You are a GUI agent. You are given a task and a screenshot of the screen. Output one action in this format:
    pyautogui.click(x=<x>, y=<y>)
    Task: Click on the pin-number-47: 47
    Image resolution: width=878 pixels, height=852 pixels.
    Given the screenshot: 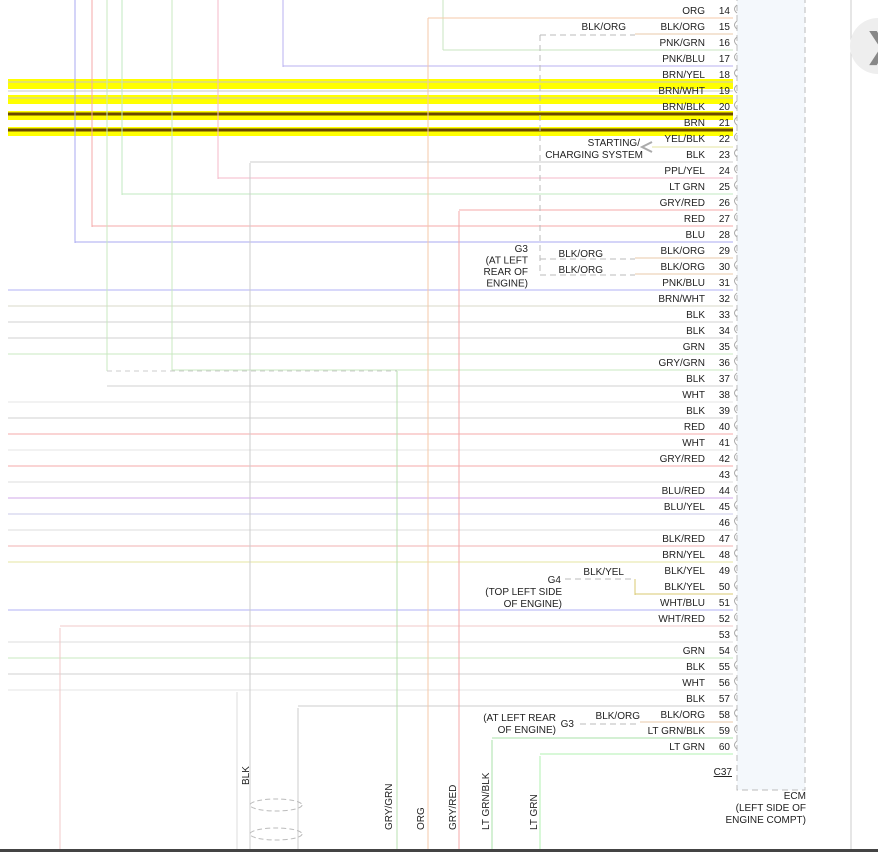 What is the action you would take?
    pyautogui.click(x=725, y=539)
    